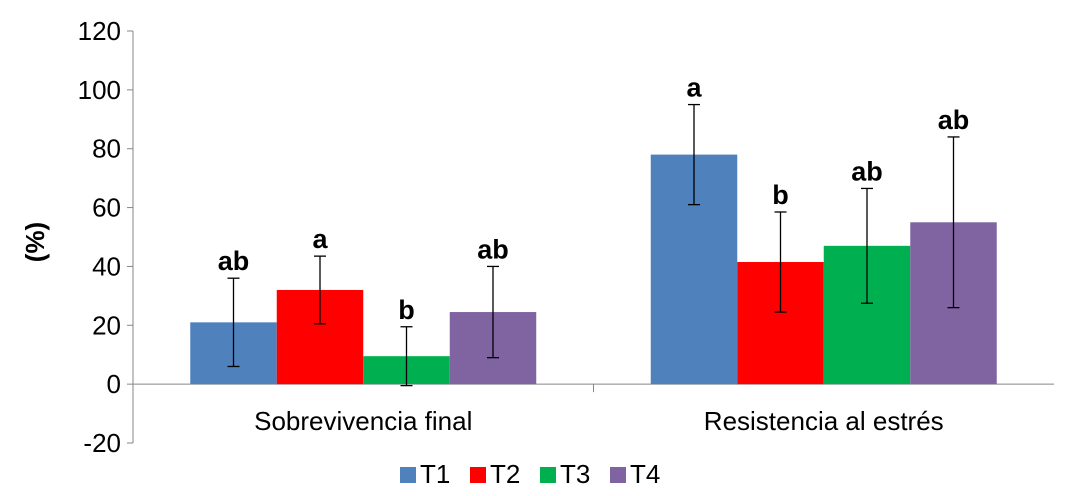  Describe the element at coordinates (548, 475) in the screenshot. I see `legend-swatch-t3` at that location.